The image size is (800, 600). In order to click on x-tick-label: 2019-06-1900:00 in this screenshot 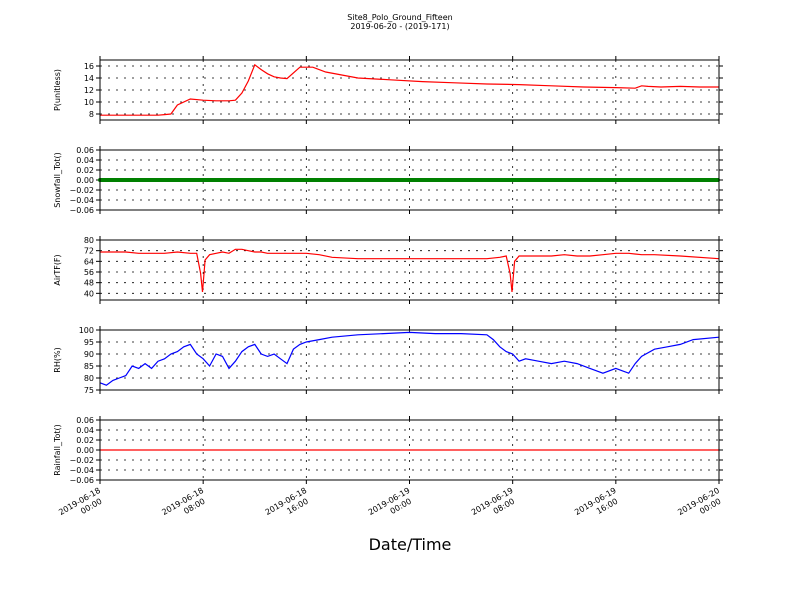, I will do `click(392, 506)`.